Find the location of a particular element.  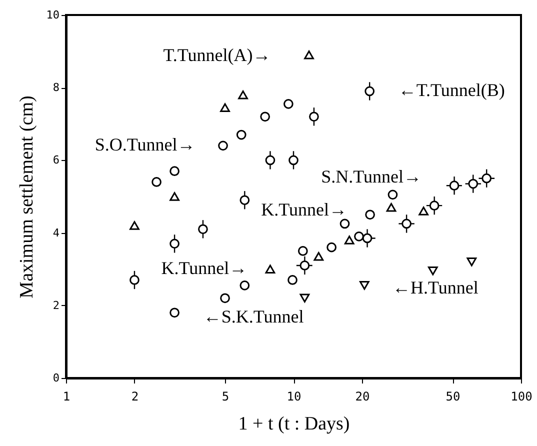

annotation: ←H.Tunnel is located at coordinates (435, 287).